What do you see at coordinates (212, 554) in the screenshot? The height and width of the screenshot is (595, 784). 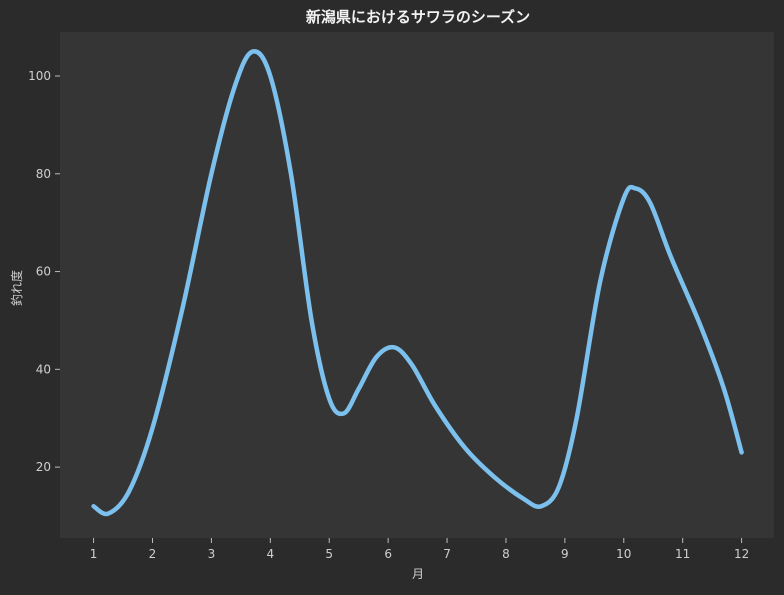 I see `x-tick-label: 3` at bounding box center [212, 554].